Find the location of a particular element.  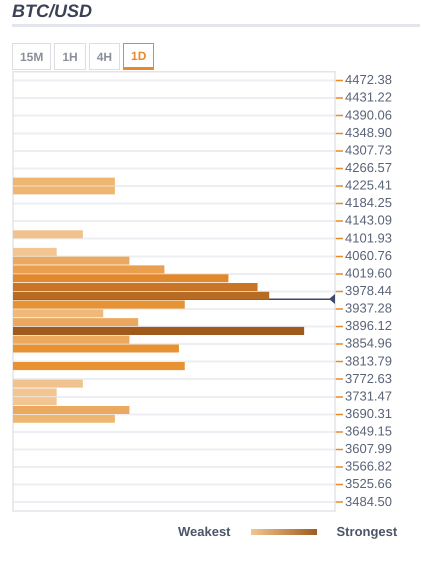

tab-button: 4H is located at coordinates (104, 56).